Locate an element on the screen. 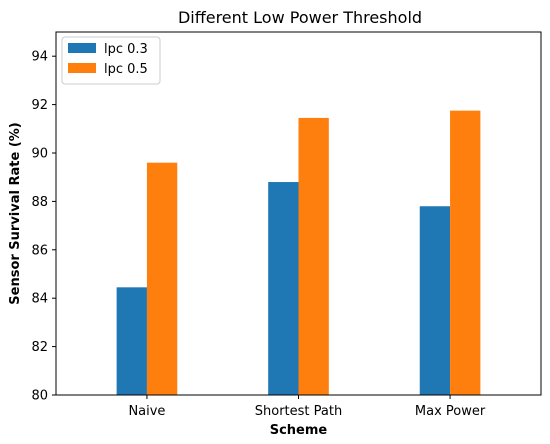 This screenshot has height=444, width=550. y-tick-label: 82 is located at coordinates (39, 347).